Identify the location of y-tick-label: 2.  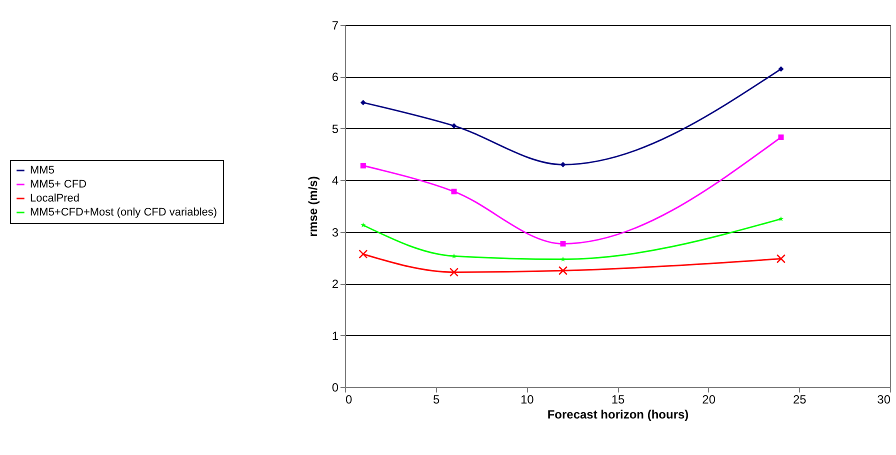
(335, 284).